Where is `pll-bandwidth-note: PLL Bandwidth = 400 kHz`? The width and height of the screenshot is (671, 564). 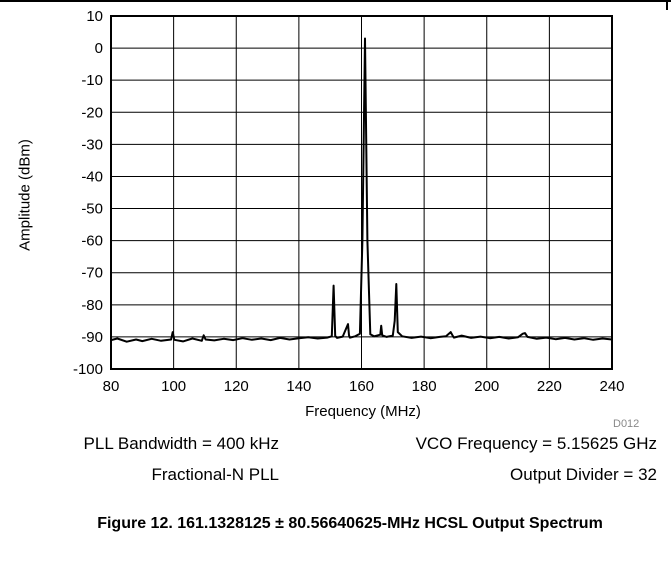 pll-bandwidth-note: PLL Bandwidth = 400 kHz is located at coordinates (181, 443).